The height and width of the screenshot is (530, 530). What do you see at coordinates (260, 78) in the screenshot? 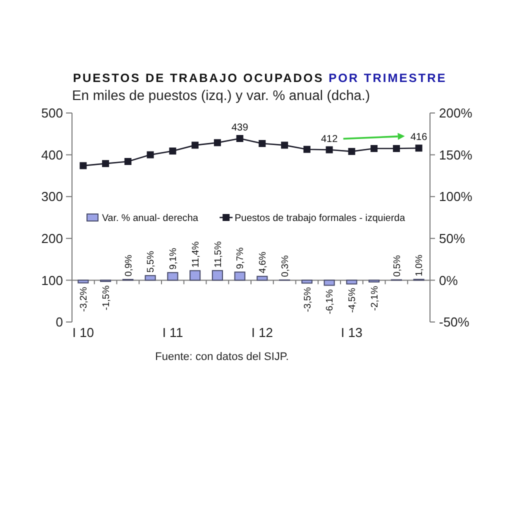
I see `chart-title: PUESTOS DE TRABAJO OCUPADOS POR TRIMESTRE` at bounding box center [260, 78].